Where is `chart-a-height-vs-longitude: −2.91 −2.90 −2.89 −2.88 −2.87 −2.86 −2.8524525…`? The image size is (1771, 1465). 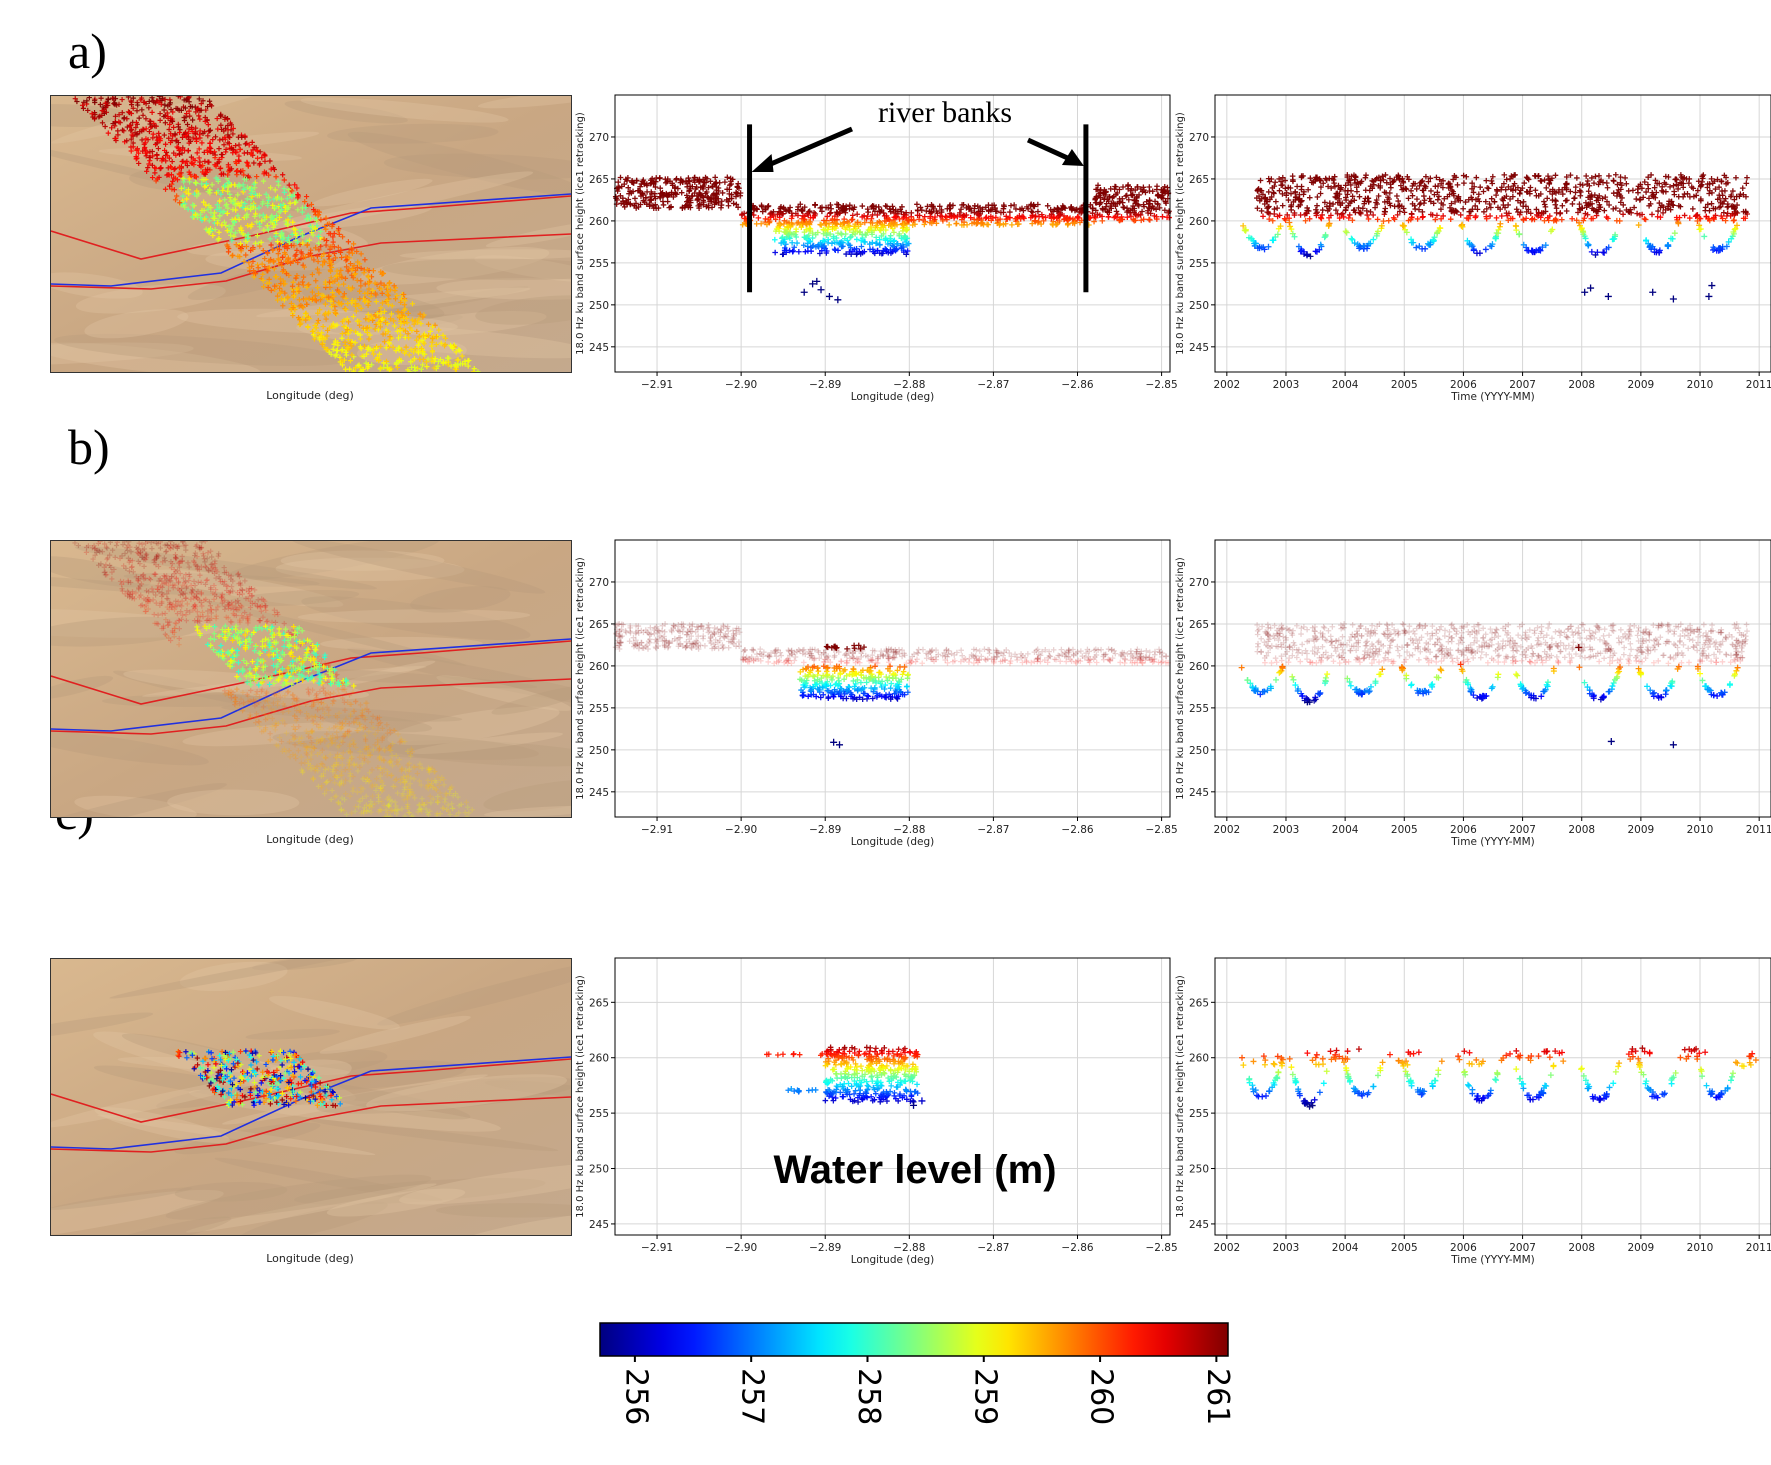
chart-a-height-vs-longitude: −2.91 −2.90 −2.89 −2.88 −2.87 −2.86 −2.8524525… is located at coordinates (876, 248).